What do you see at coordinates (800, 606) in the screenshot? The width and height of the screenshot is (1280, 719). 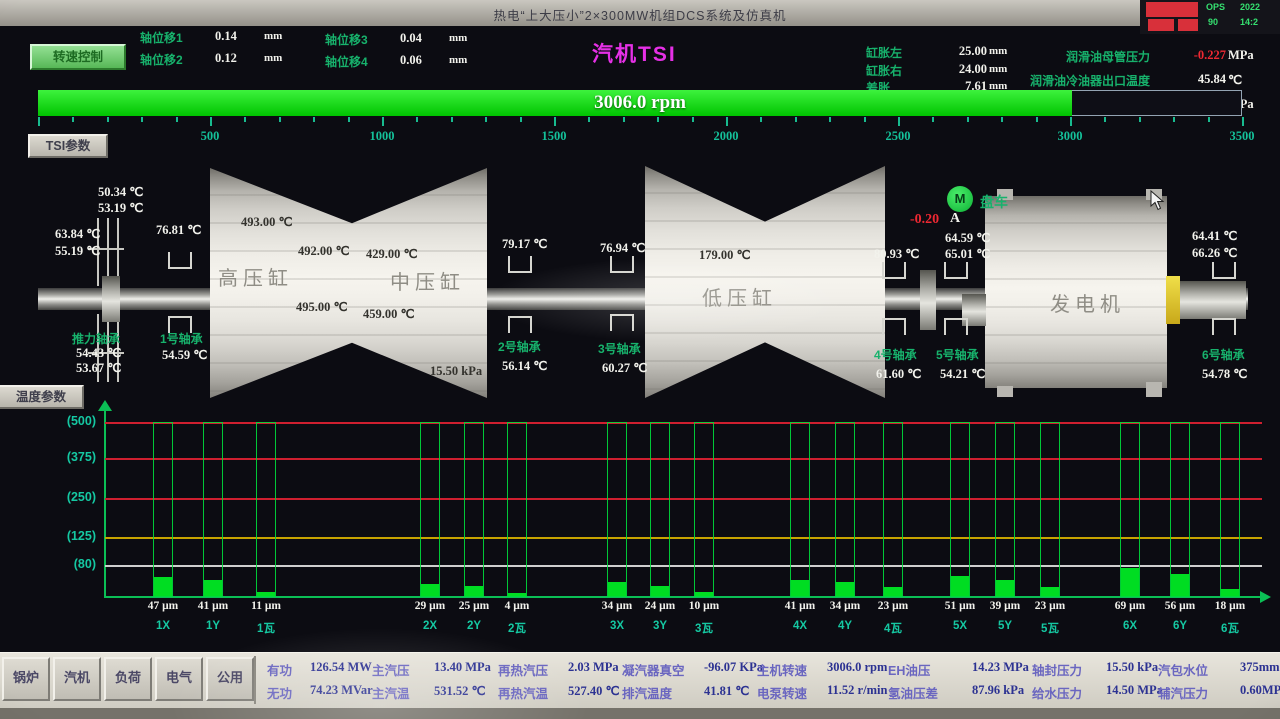 I see `vibration-value-label: 41 μm` at bounding box center [800, 606].